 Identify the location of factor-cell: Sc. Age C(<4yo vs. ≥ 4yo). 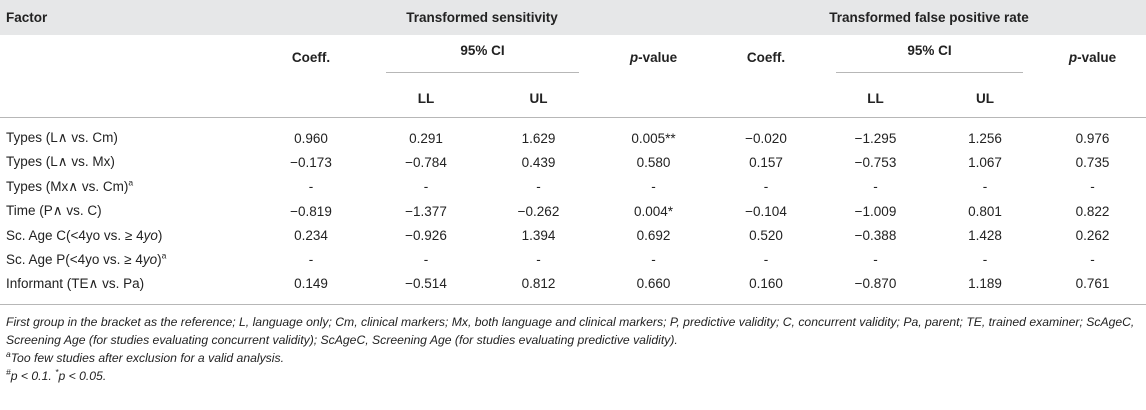
(84, 235).